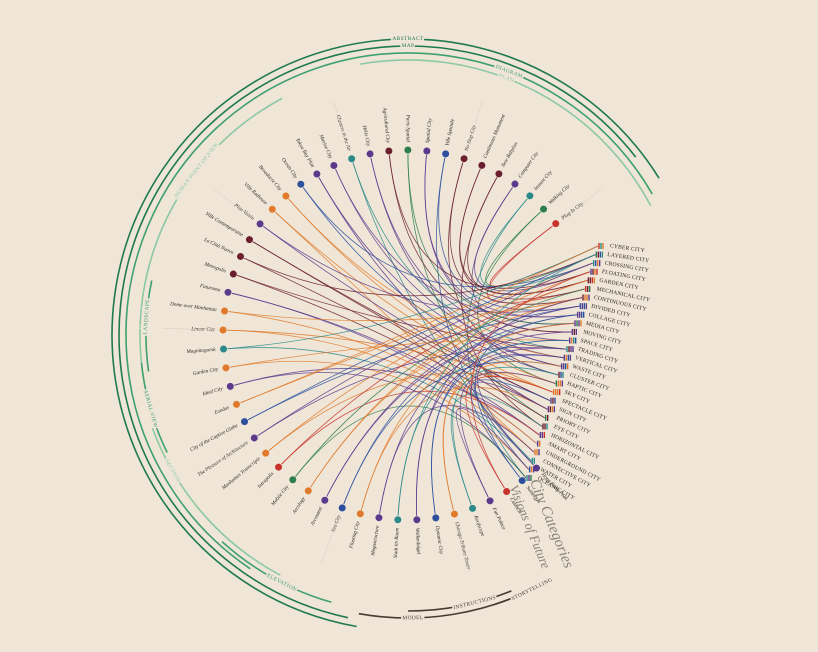  What do you see at coordinates (559, 194) in the screenshot?
I see `work-label: Walking City` at bounding box center [559, 194].